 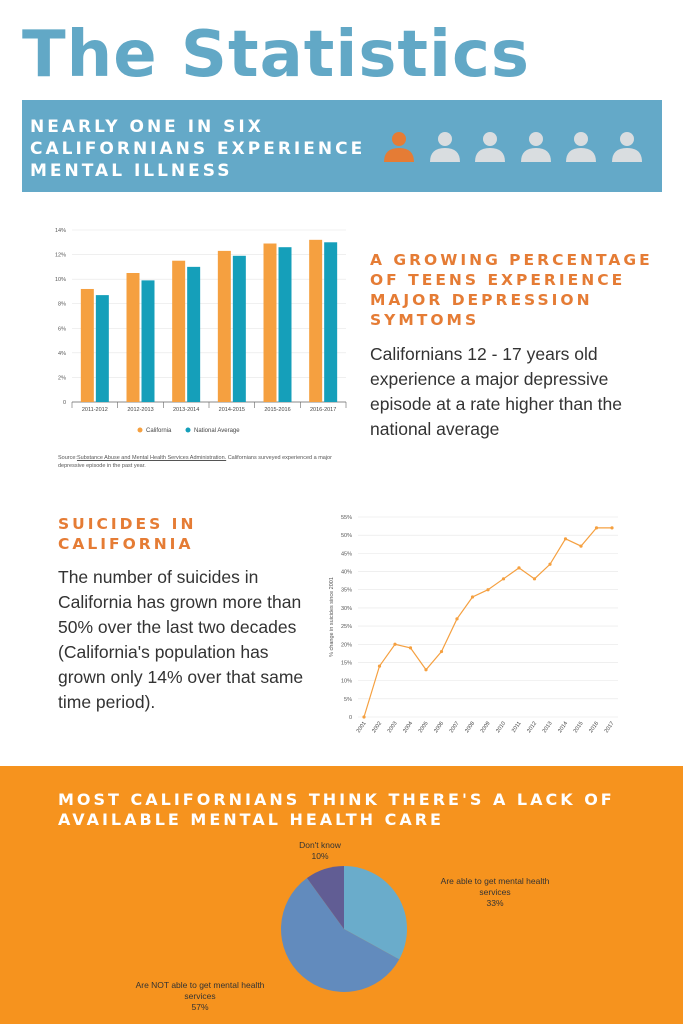 What do you see at coordinates (455, 727) in the screenshot?
I see `line-x-tick: 2007` at bounding box center [455, 727].